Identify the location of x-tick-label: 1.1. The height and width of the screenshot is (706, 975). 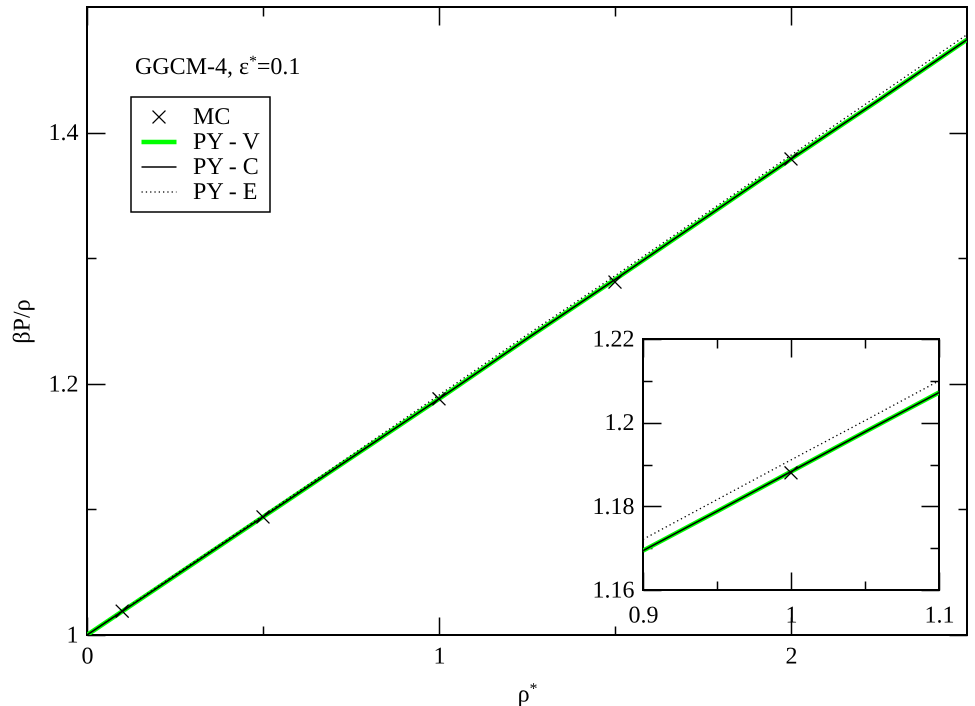
(939, 615).